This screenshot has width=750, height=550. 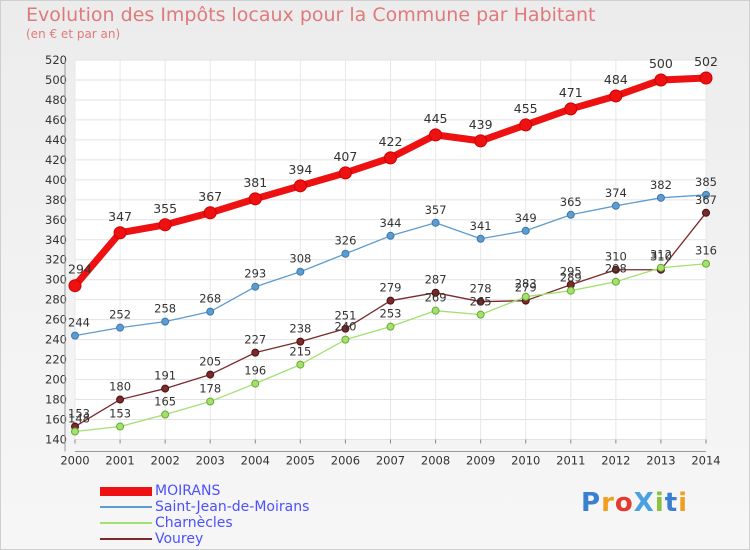 What do you see at coordinates (390, 461) in the screenshot?
I see `x-tick-label: 2007` at bounding box center [390, 461].